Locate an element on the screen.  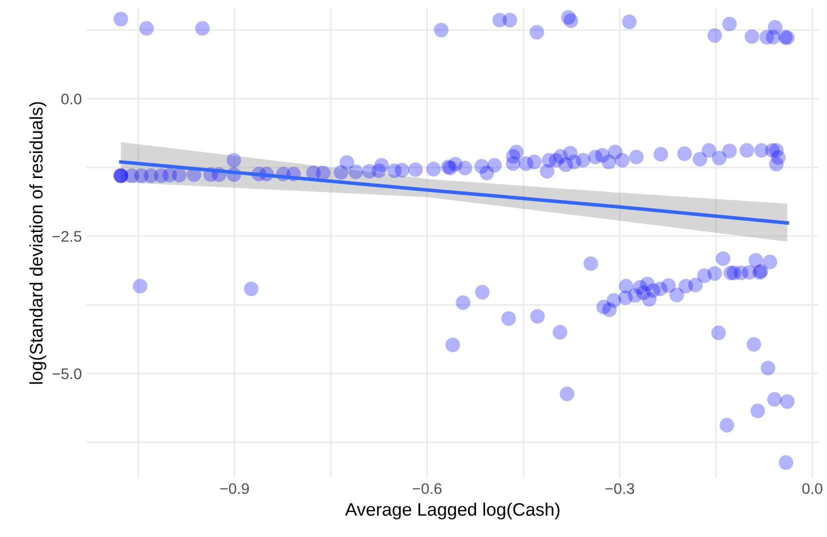
line-series is located at coordinates (454, 192).